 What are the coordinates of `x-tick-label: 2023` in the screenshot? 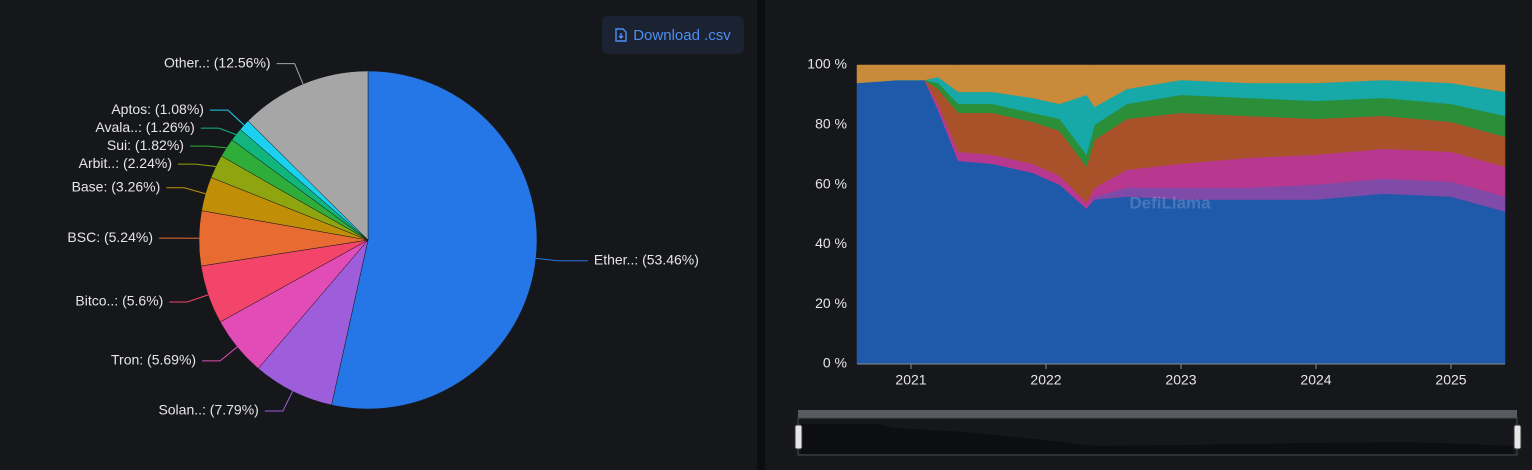 It's located at (1180, 380).